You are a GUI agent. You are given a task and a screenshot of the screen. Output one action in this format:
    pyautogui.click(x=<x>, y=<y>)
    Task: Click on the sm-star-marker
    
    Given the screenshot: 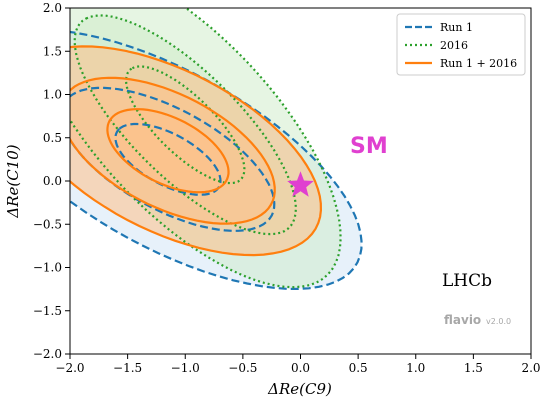 What is the action you would take?
    pyautogui.click(x=300, y=184)
    